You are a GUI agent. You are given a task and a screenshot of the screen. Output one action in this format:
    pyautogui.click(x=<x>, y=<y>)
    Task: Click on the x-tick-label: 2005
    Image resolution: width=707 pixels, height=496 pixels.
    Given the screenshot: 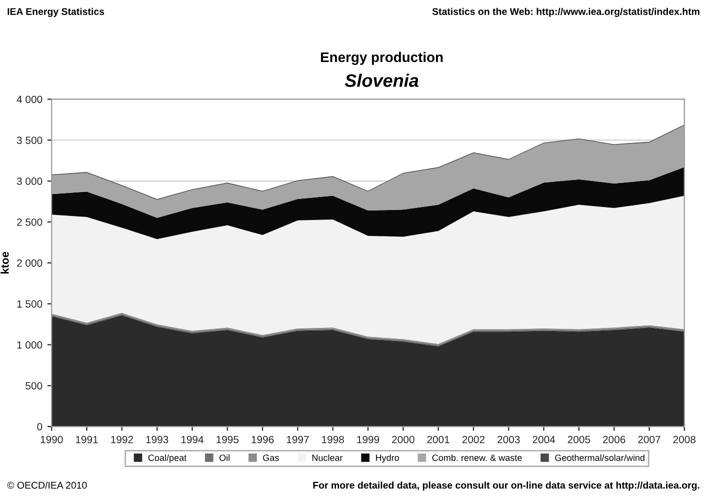 What is the action you would take?
    pyautogui.click(x=579, y=440)
    